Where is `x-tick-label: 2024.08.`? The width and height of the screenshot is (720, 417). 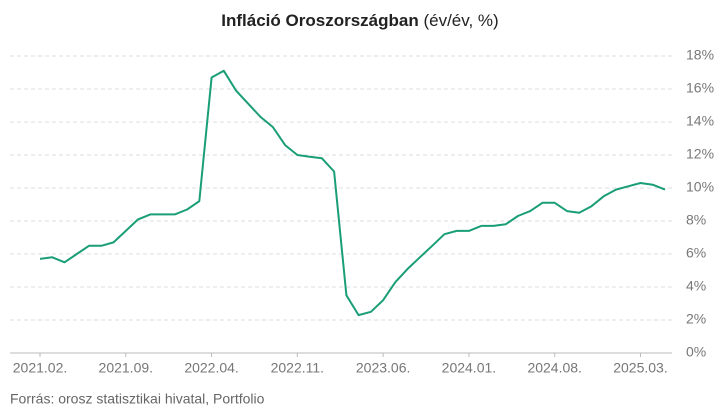 x-tick-label: 2024.08. is located at coordinates (554, 368).